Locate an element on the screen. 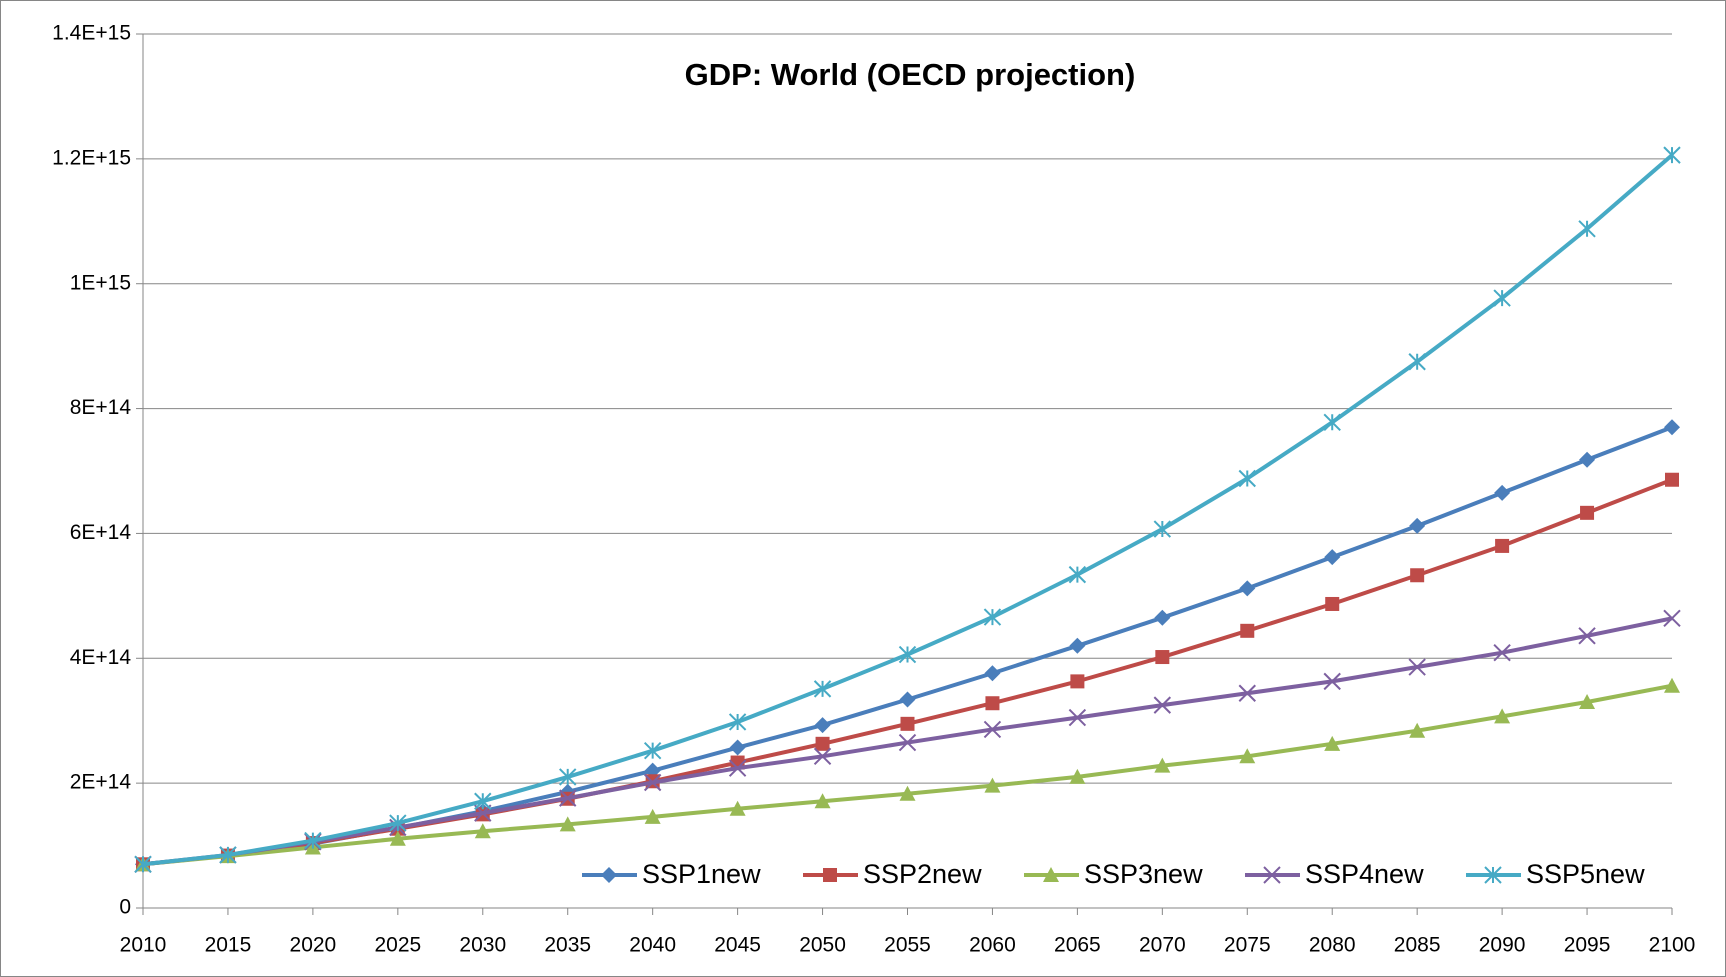 The width and height of the screenshot is (1726, 977). x-tick-label: 2085 is located at coordinates (1417, 945).